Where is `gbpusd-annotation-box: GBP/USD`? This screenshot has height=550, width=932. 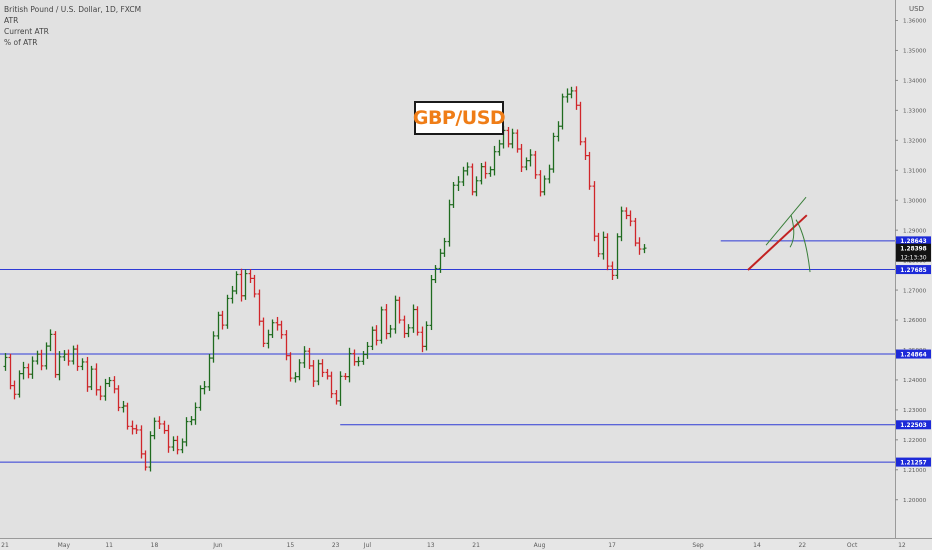 gbpusd-annotation-box: GBP/USD is located at coordinates (459, 118).